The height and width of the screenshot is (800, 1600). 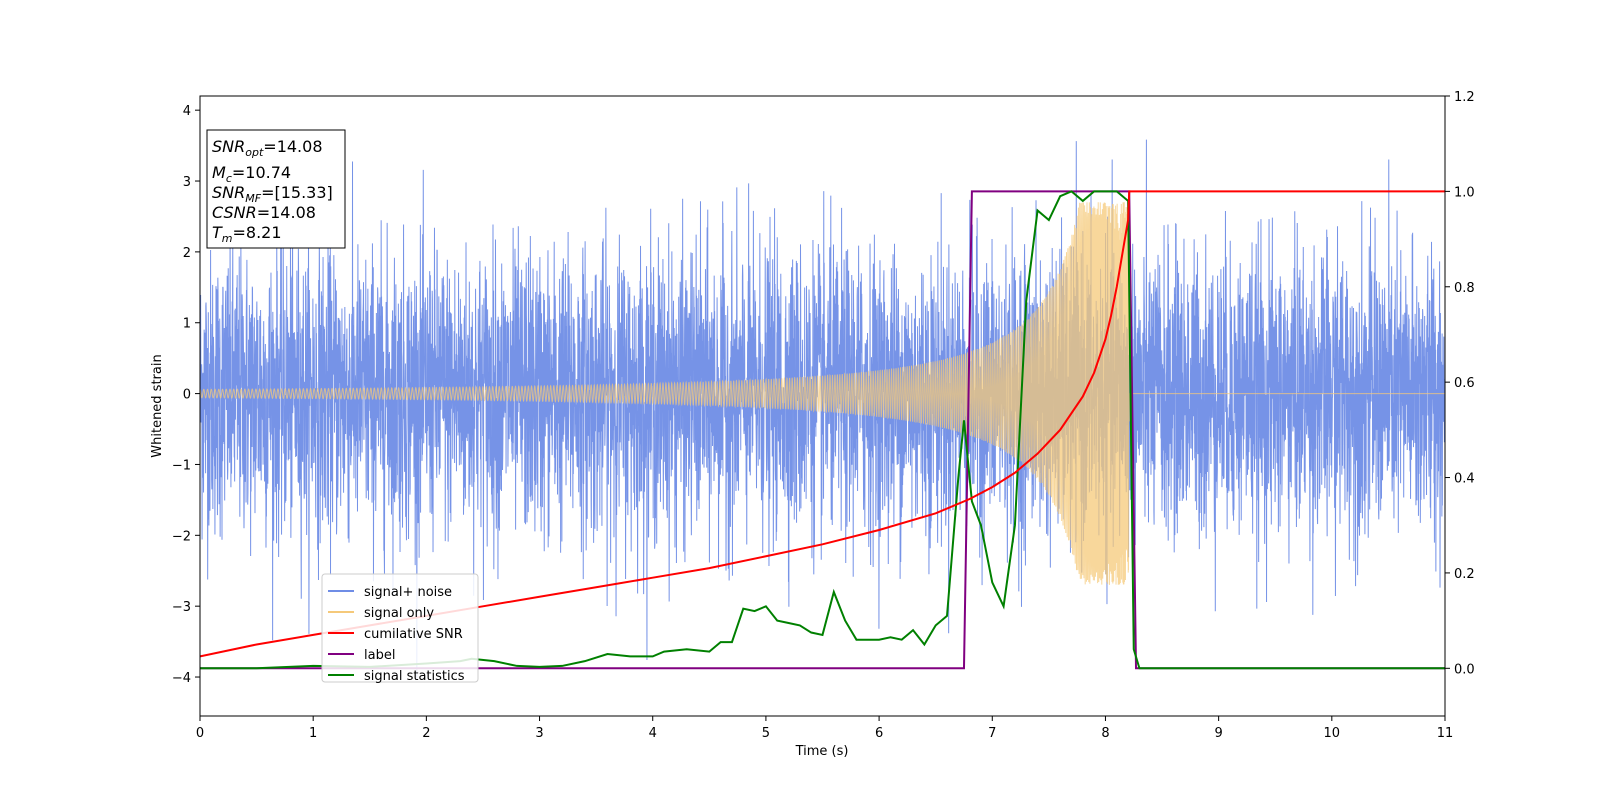 What do you see at coordinates (1464, 574) in the screenshot?
I see `y-right-tick-label: 0.2` at bounding box center [1464, 574].